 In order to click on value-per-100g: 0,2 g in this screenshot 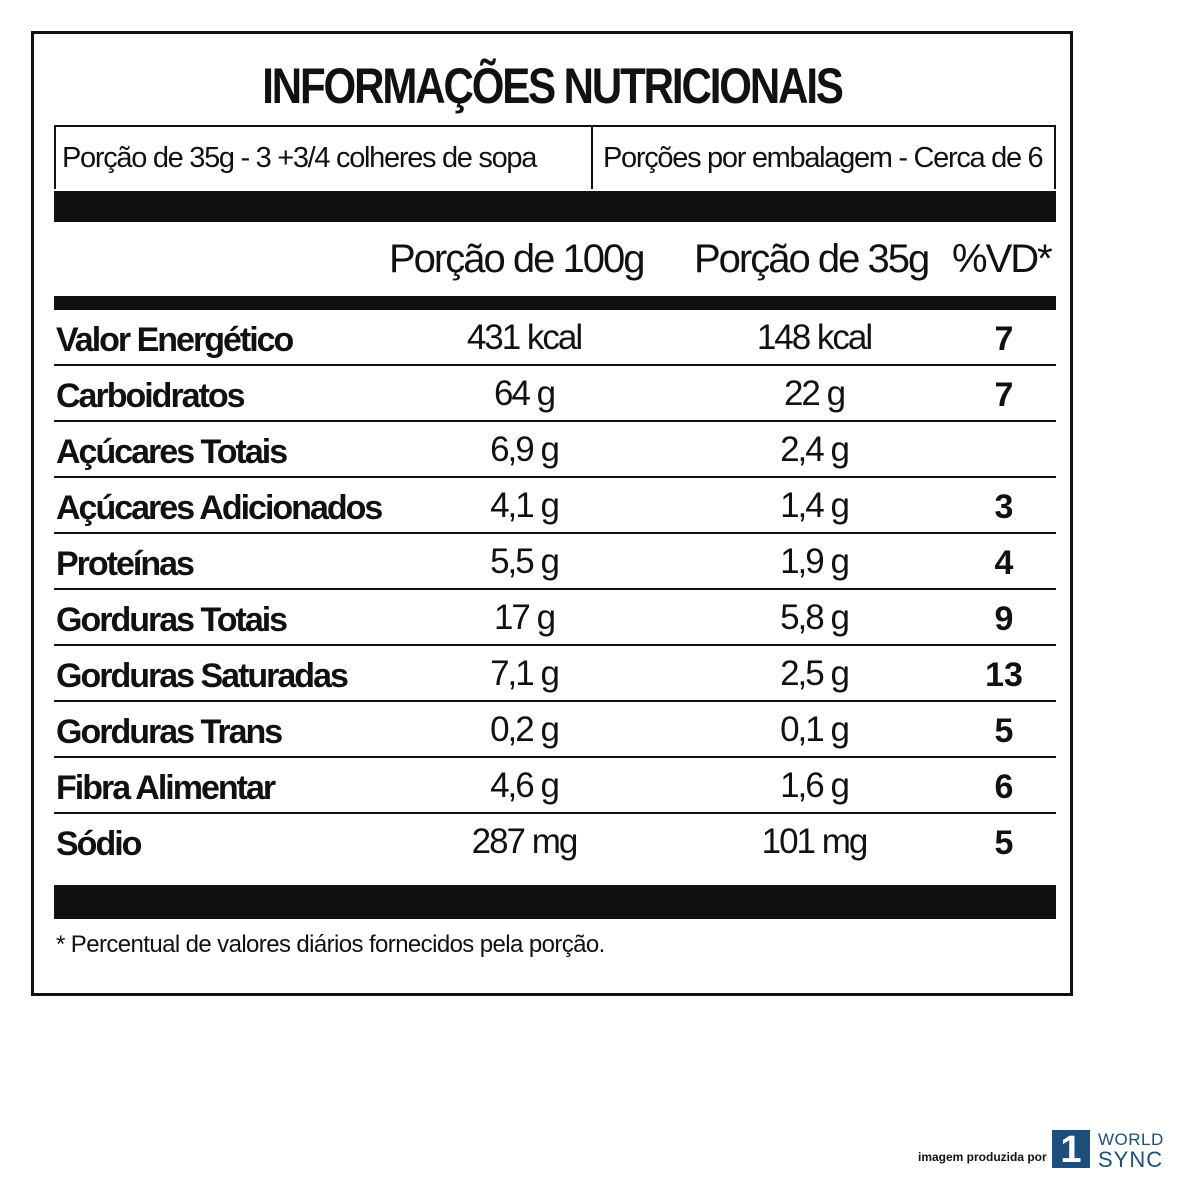, I will do `click(525, 729)`.